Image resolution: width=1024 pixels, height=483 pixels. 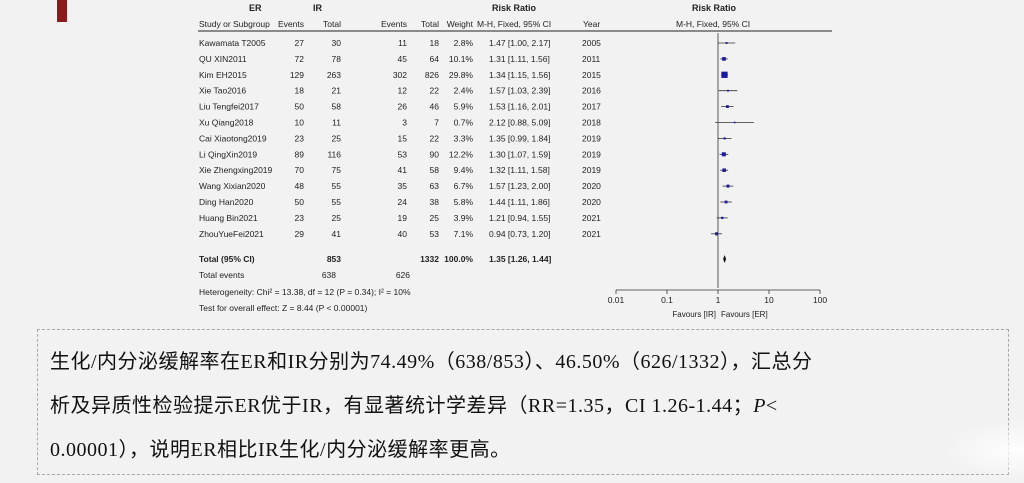 I want to click on study-year: 2018, so click(x=591, y=123).